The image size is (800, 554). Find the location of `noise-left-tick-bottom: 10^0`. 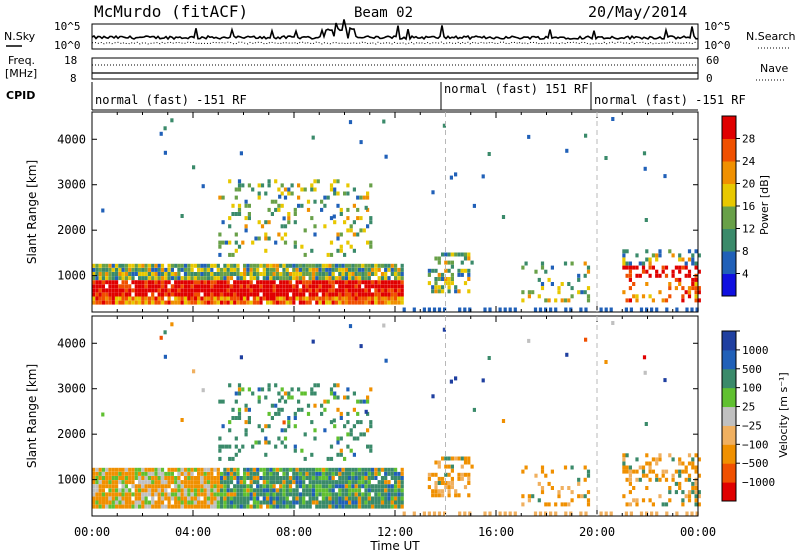

noise-left-tick-bottom: 10^0 is located at coordinates (67, 45).